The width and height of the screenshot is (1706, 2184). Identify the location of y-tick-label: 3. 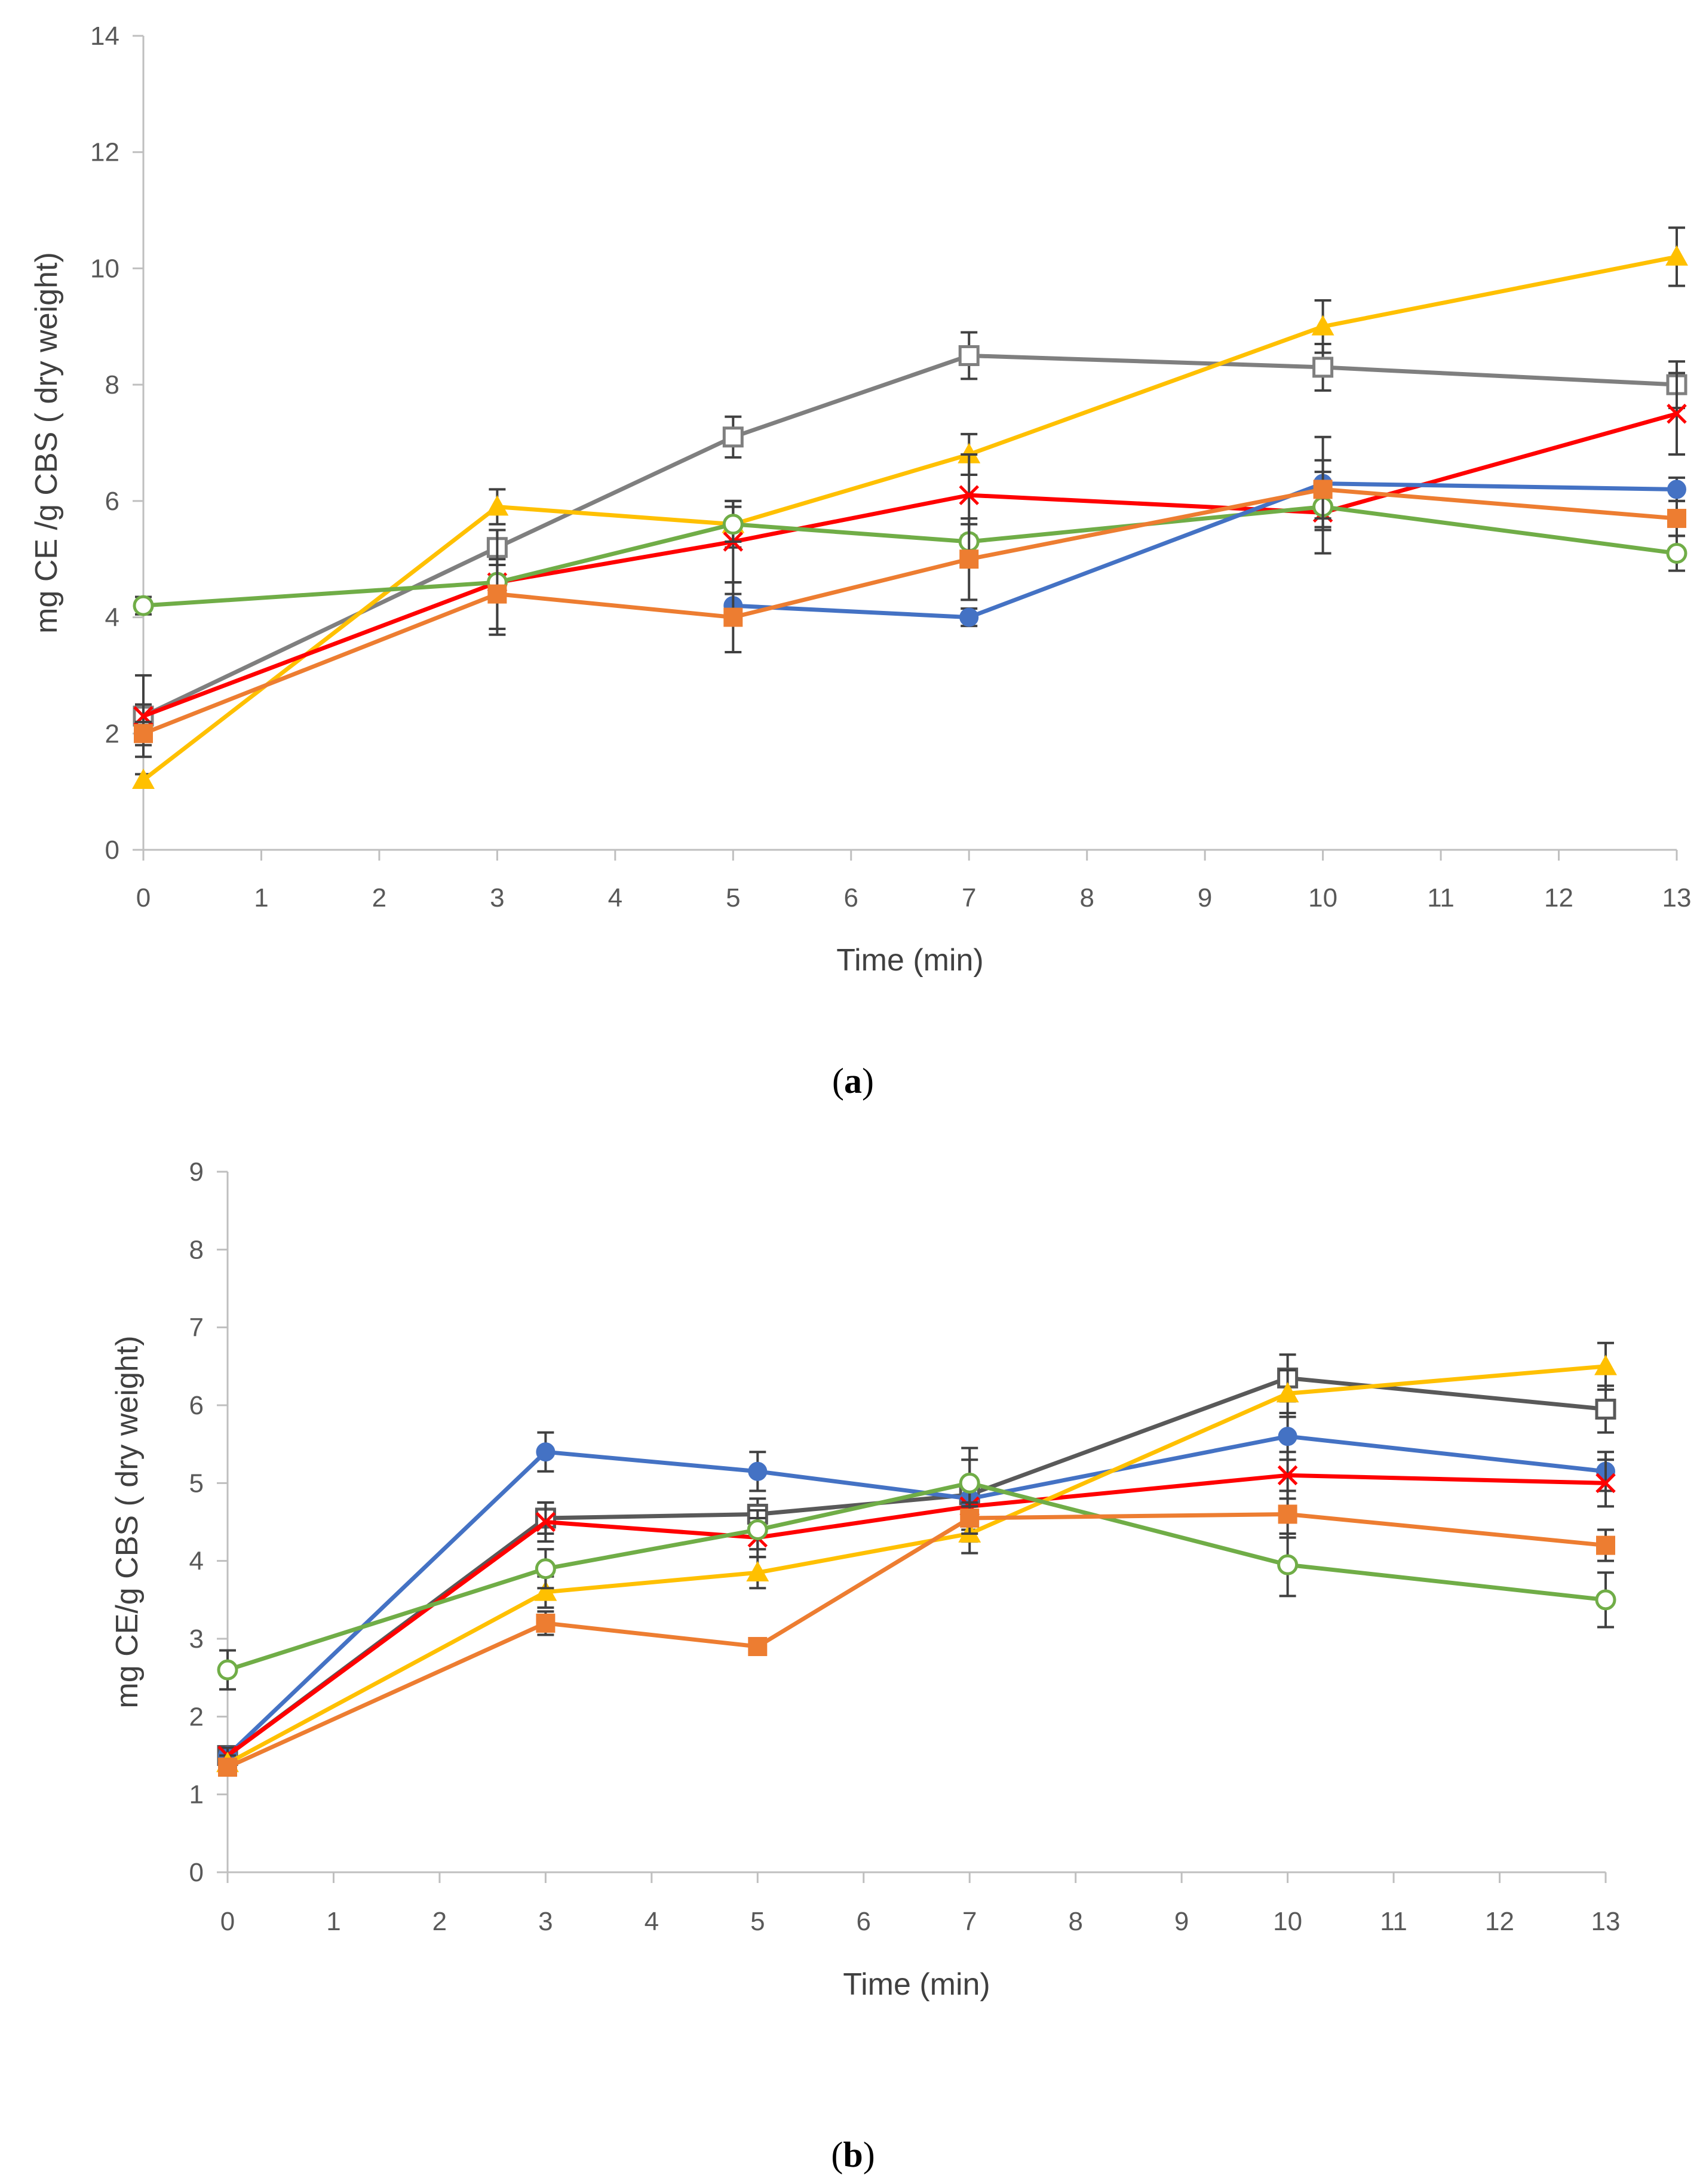
(196, 1639).